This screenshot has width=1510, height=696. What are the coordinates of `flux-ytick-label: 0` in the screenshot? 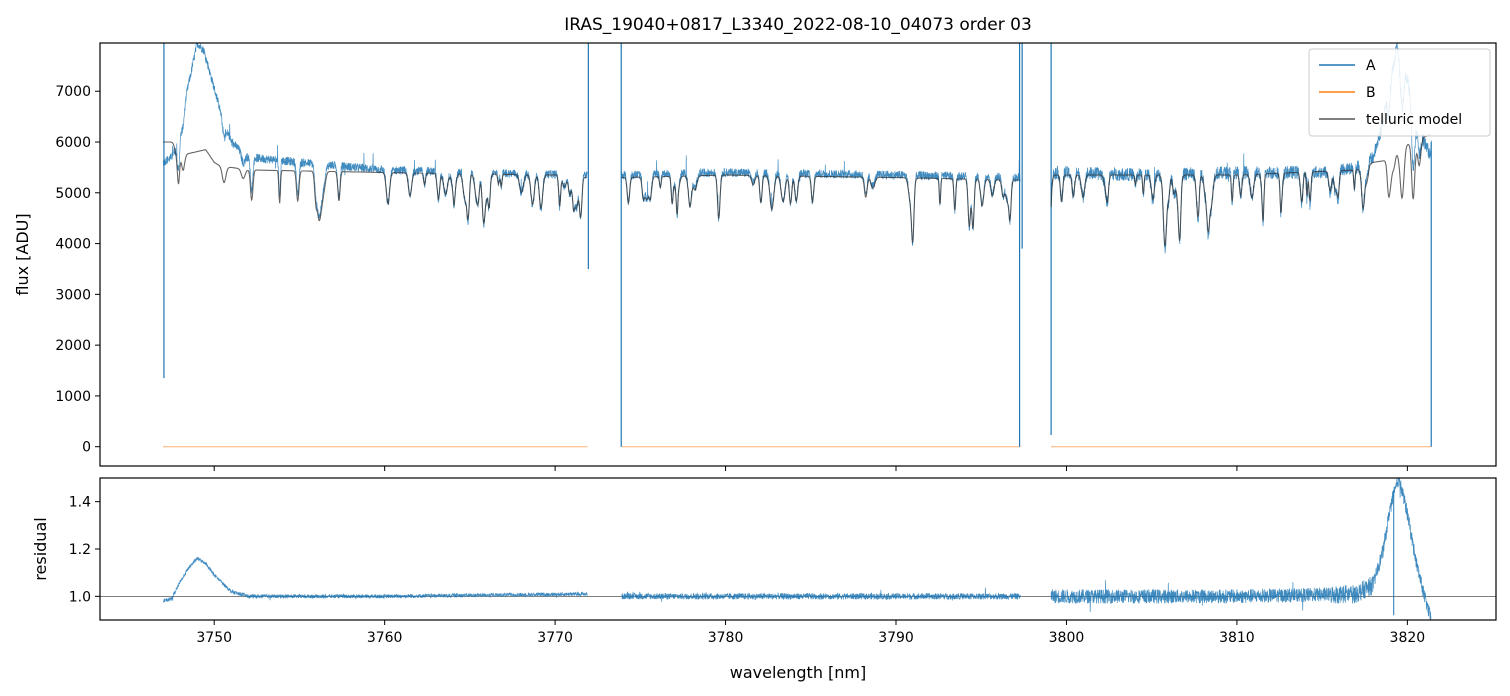 It's located at (86, 448).